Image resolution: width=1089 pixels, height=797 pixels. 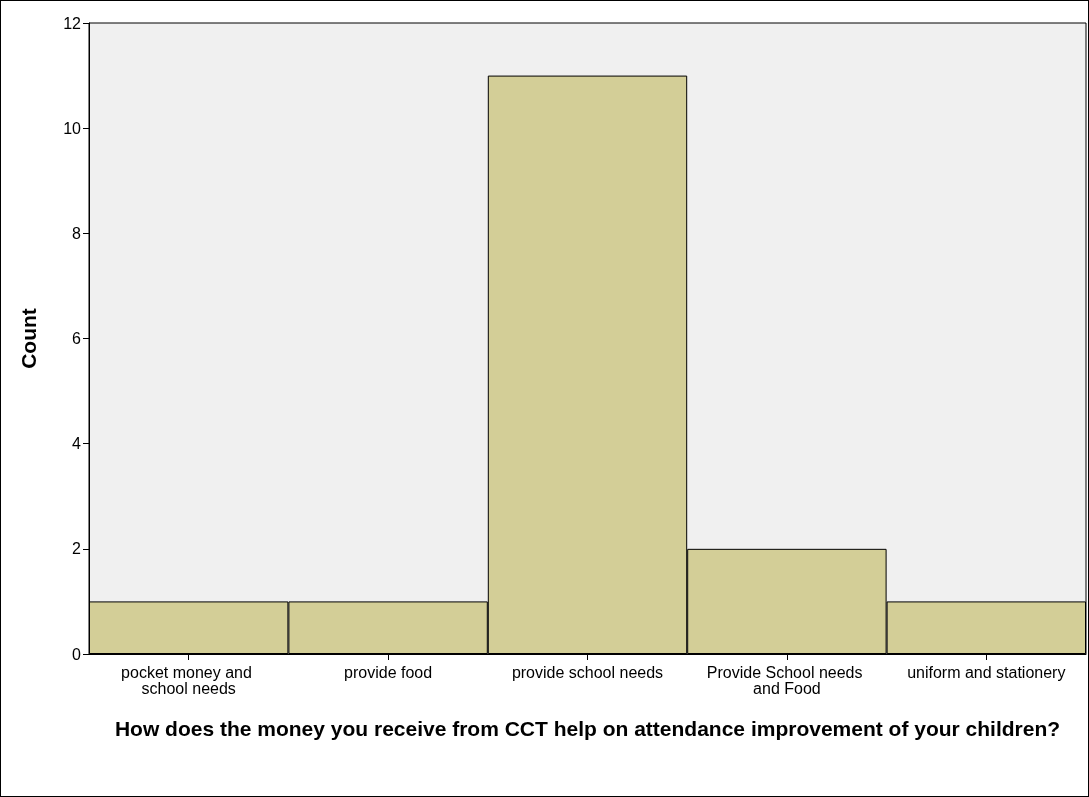 What do you see at coordinates (587, 728) in the screenshot?
I see `x-axis-title: How does the money you receive from CCT help on attendance improvement of your children?` at bounding box center [587, 728].